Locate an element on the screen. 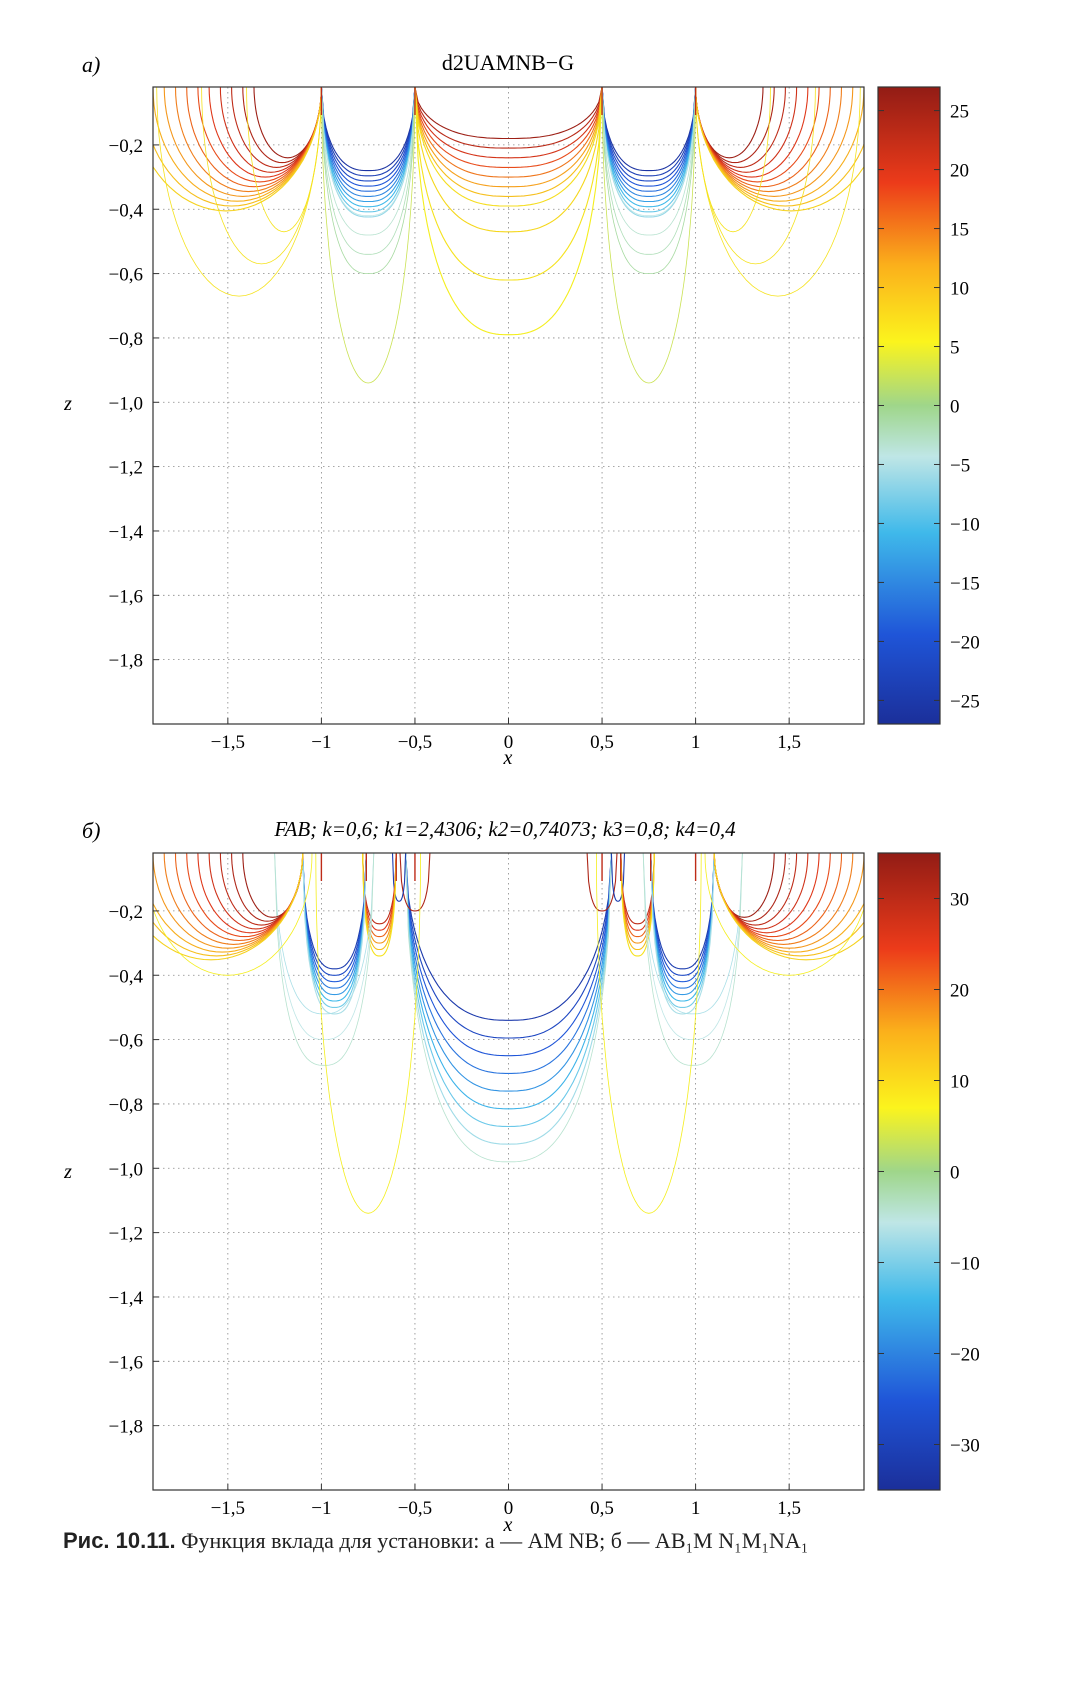  x-axis: −1,5 −1 −0,5 0 0,5 1 1,5 is located at coordinates (506, 735).